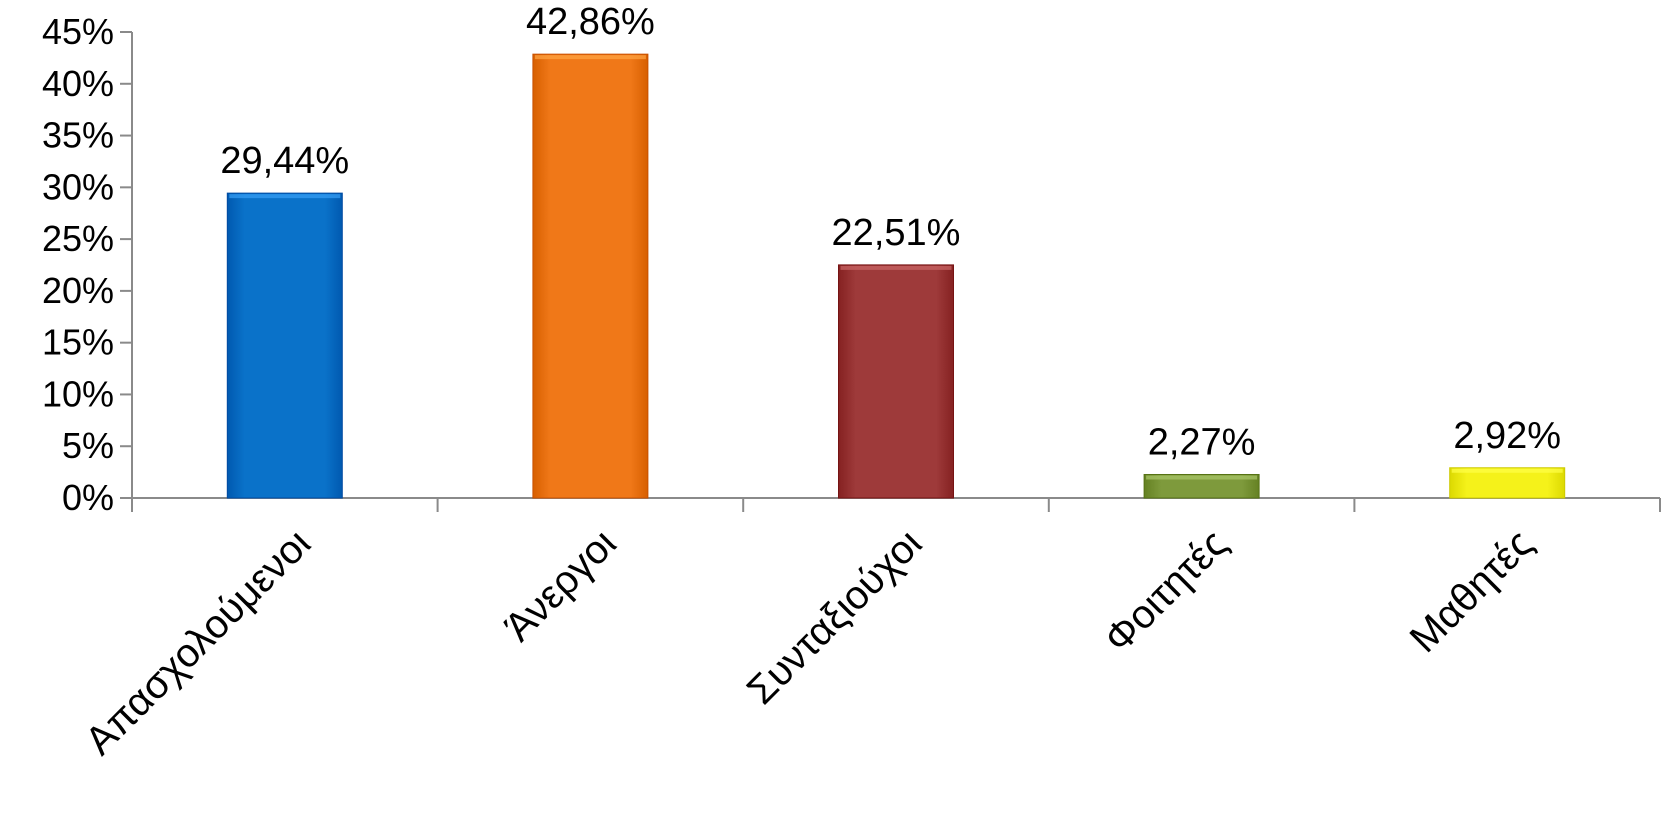 The image size is (1663, 831). I want to click on category-label: Απασχολούμενοι, so click(198, 642).